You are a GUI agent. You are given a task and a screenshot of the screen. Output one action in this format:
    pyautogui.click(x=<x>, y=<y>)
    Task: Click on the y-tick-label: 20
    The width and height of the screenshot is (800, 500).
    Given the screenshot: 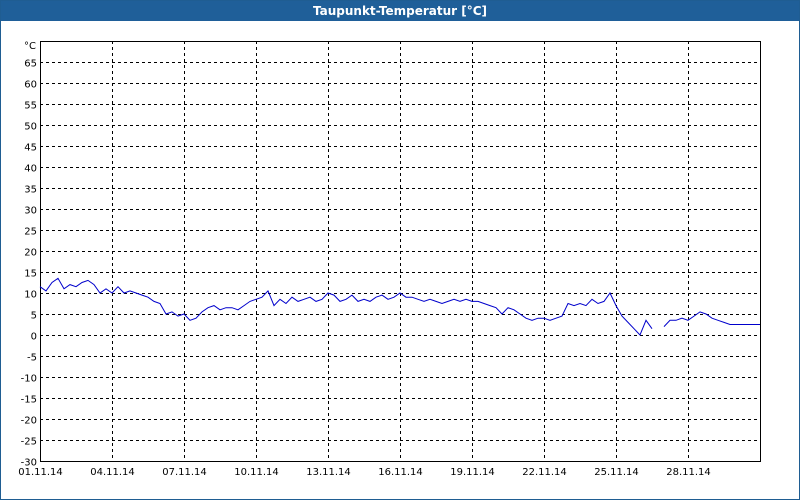 What is the action you would take?
    pyautogui.click(x=30, y=253)
    